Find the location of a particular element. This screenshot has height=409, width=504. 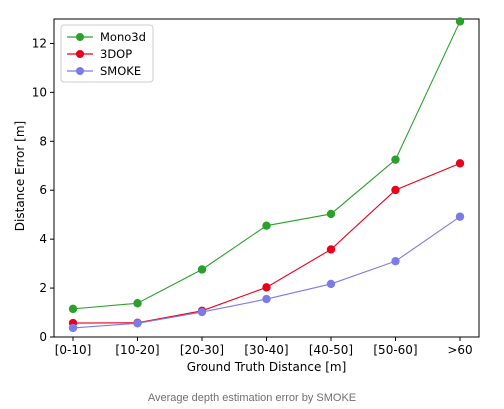

y-tick-label: 0 is located at coordinates (43, 337).